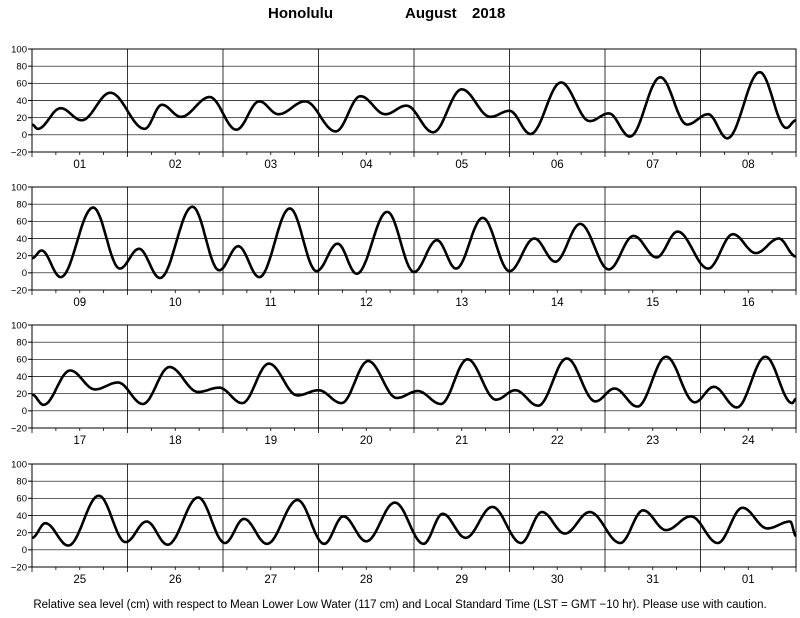 The width and height of the screenshot is (800, 618). What do you see at coordinates (557, 303) in the screenshot?
I see `day-label: 14` at bounding box center [557, 303].